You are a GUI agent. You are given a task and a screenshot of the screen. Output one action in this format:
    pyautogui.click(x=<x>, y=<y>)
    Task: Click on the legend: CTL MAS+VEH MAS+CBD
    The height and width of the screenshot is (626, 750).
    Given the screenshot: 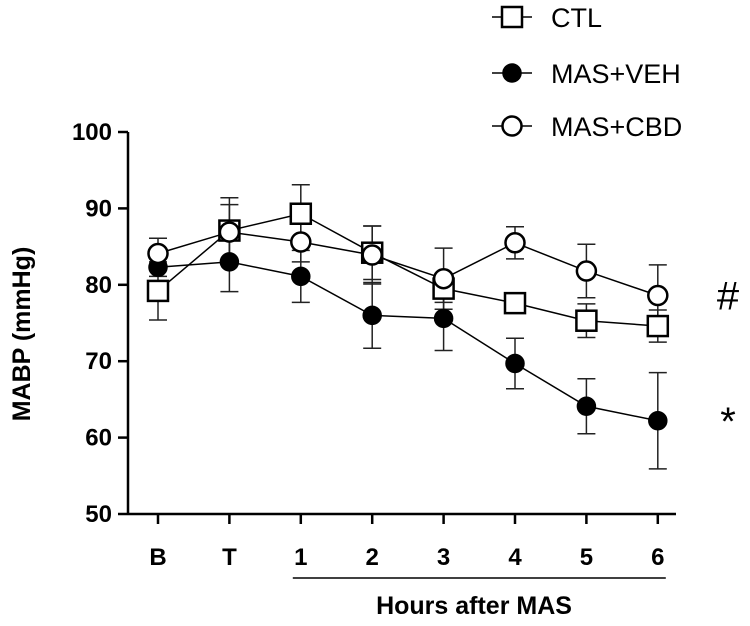 What is the action you would take?
    pyautogui.click(x=587, y=72)
    